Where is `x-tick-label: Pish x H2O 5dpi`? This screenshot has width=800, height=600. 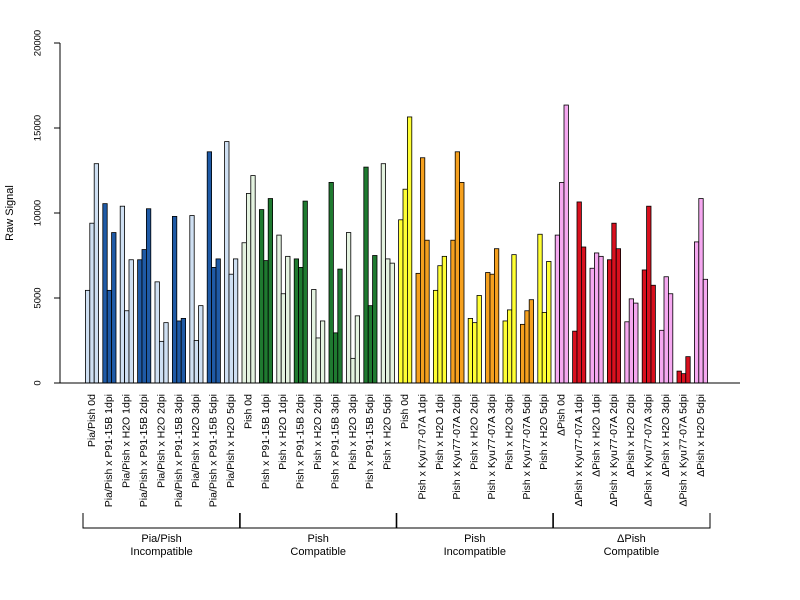
x-tick-label: Pish x H2O 5dpi is located at coordinates (388, 432).